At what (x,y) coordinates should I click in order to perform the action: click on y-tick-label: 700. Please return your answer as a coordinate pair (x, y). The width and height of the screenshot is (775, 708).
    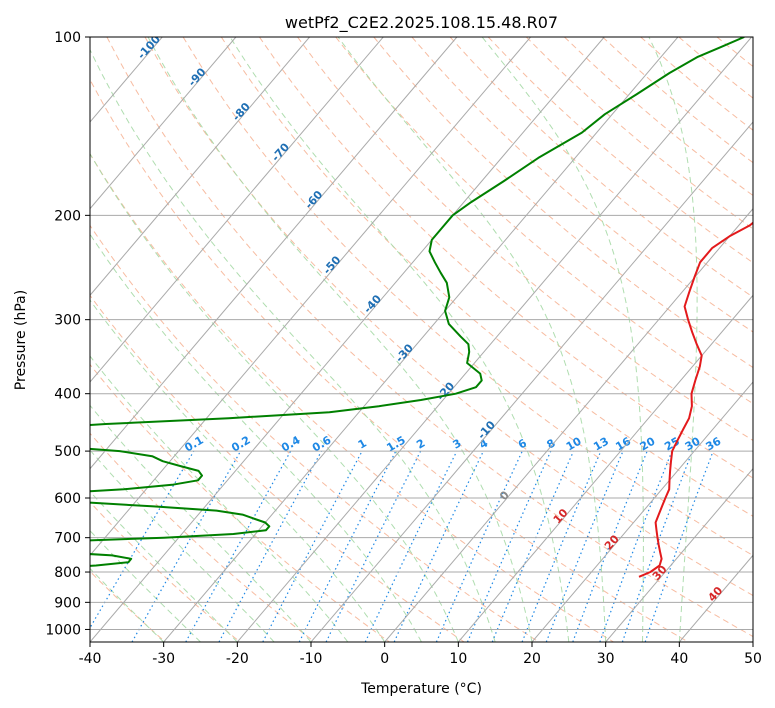
    Looking at the image, I should click on (67, 539).